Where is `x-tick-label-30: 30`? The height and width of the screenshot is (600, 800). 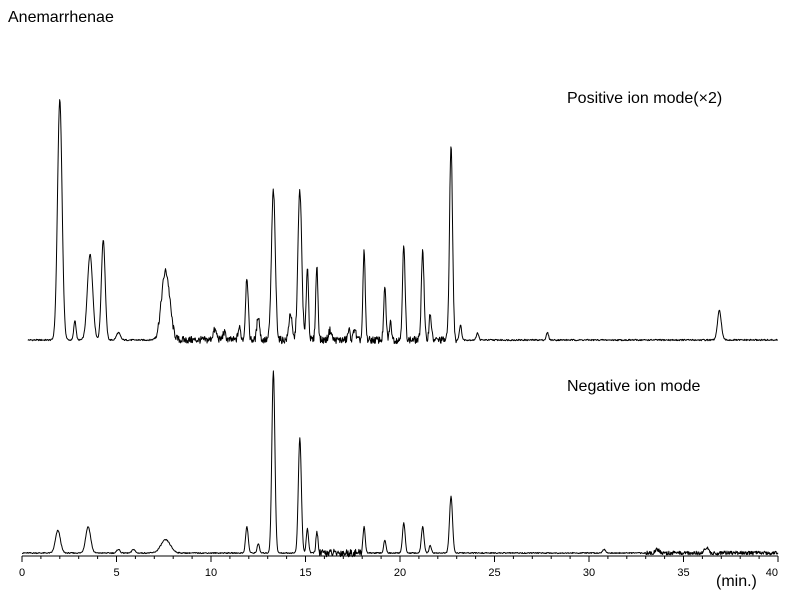
x-tick-label-30: 30 is located at coordinates (589, 573).